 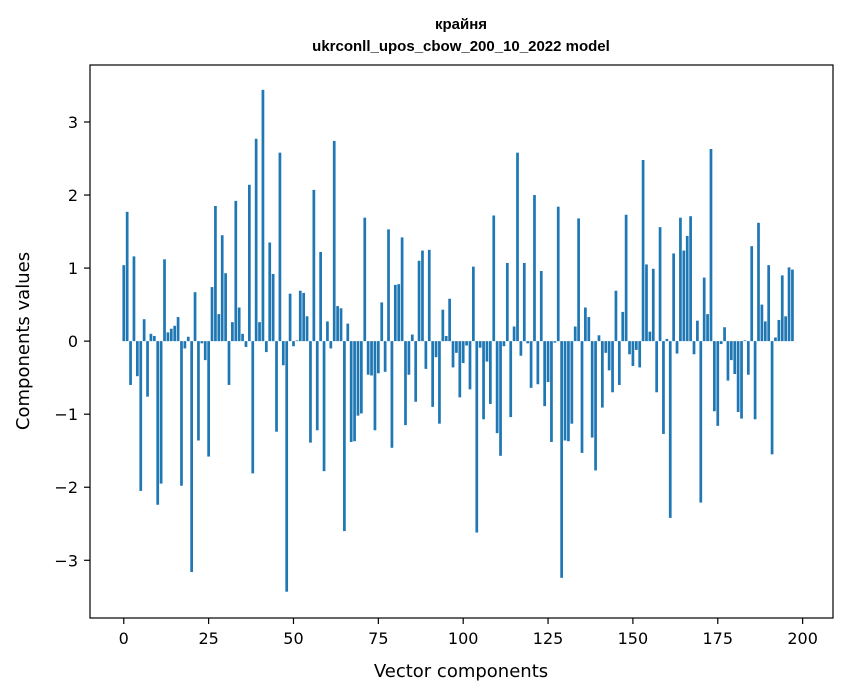 I want to click on y-tick-label: −3, so click(x=66, y=560).